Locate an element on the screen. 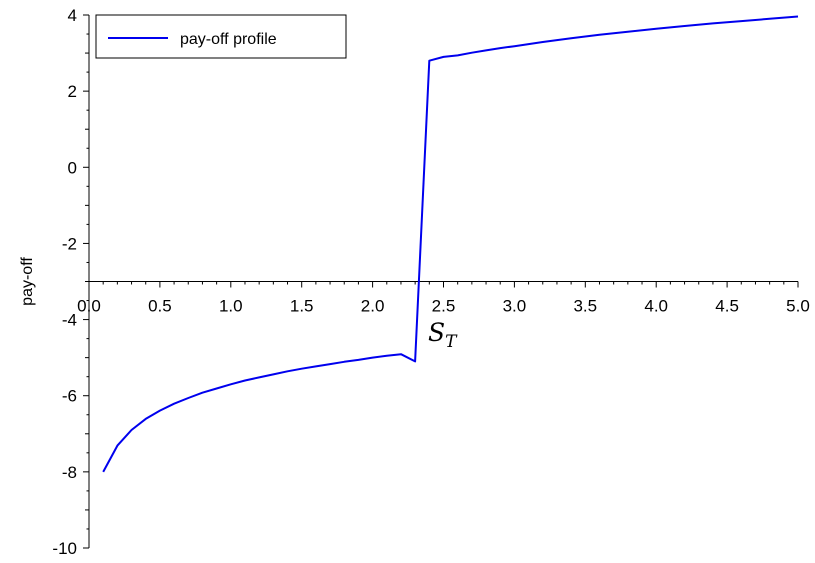 The width and height of the screenshot is (815, 563). x-tick-label: 1.5 is located at coordinates (302, 306).